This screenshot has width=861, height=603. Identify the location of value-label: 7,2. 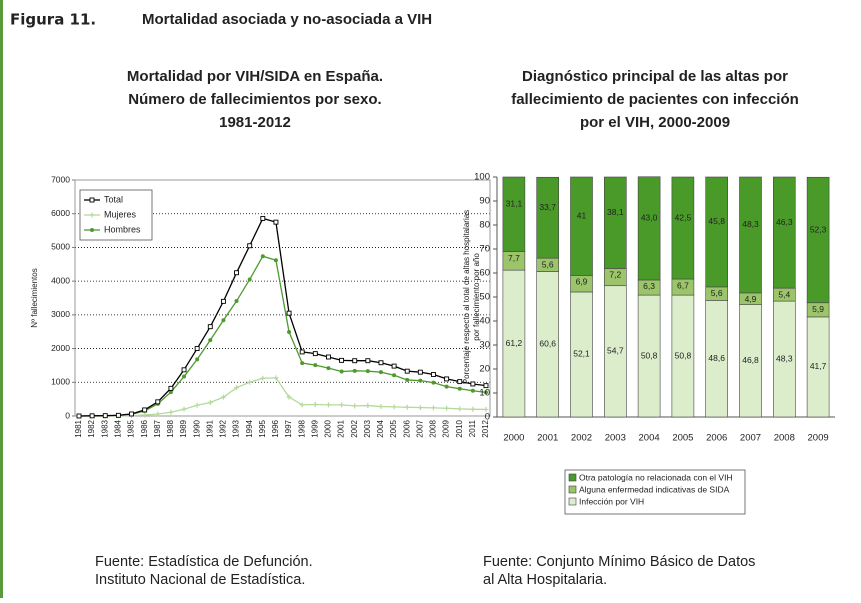
(615, 275).